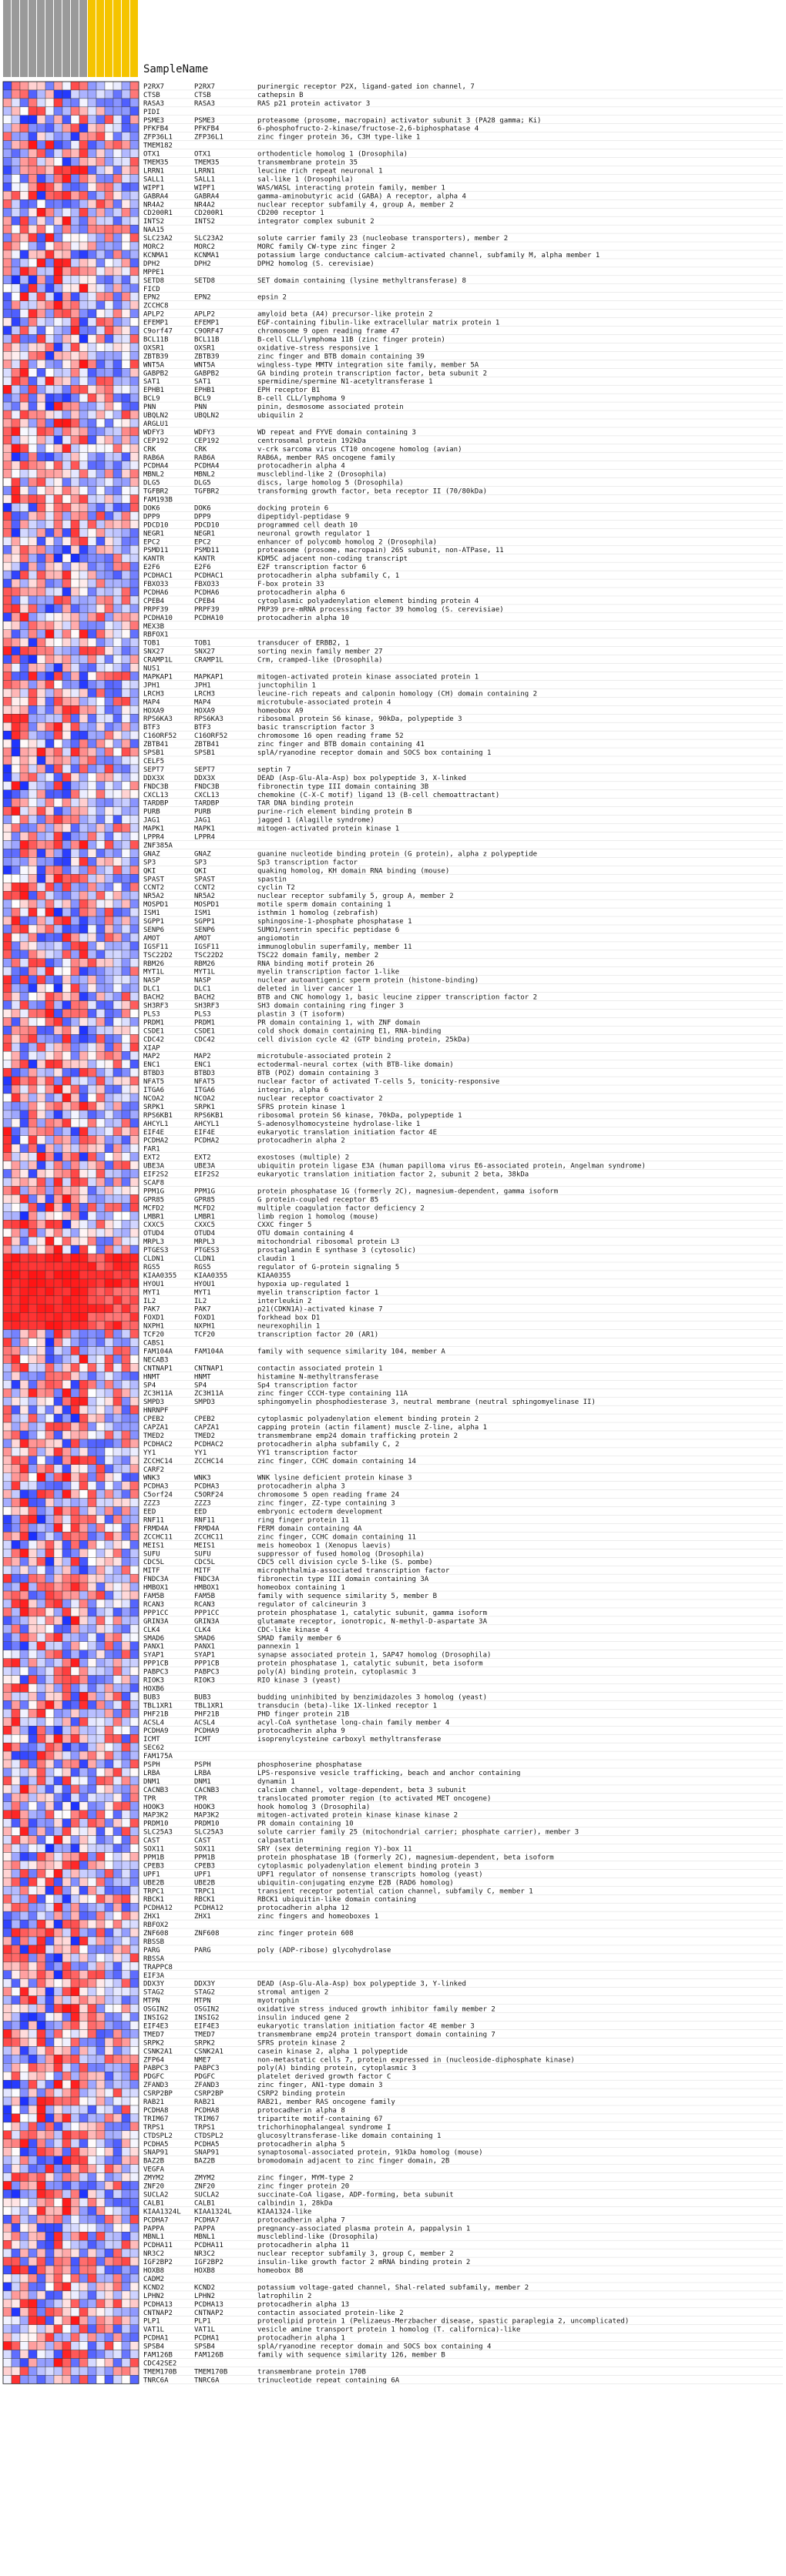  I want to click on gene-symbol: GABPB2, so click(156, 373).